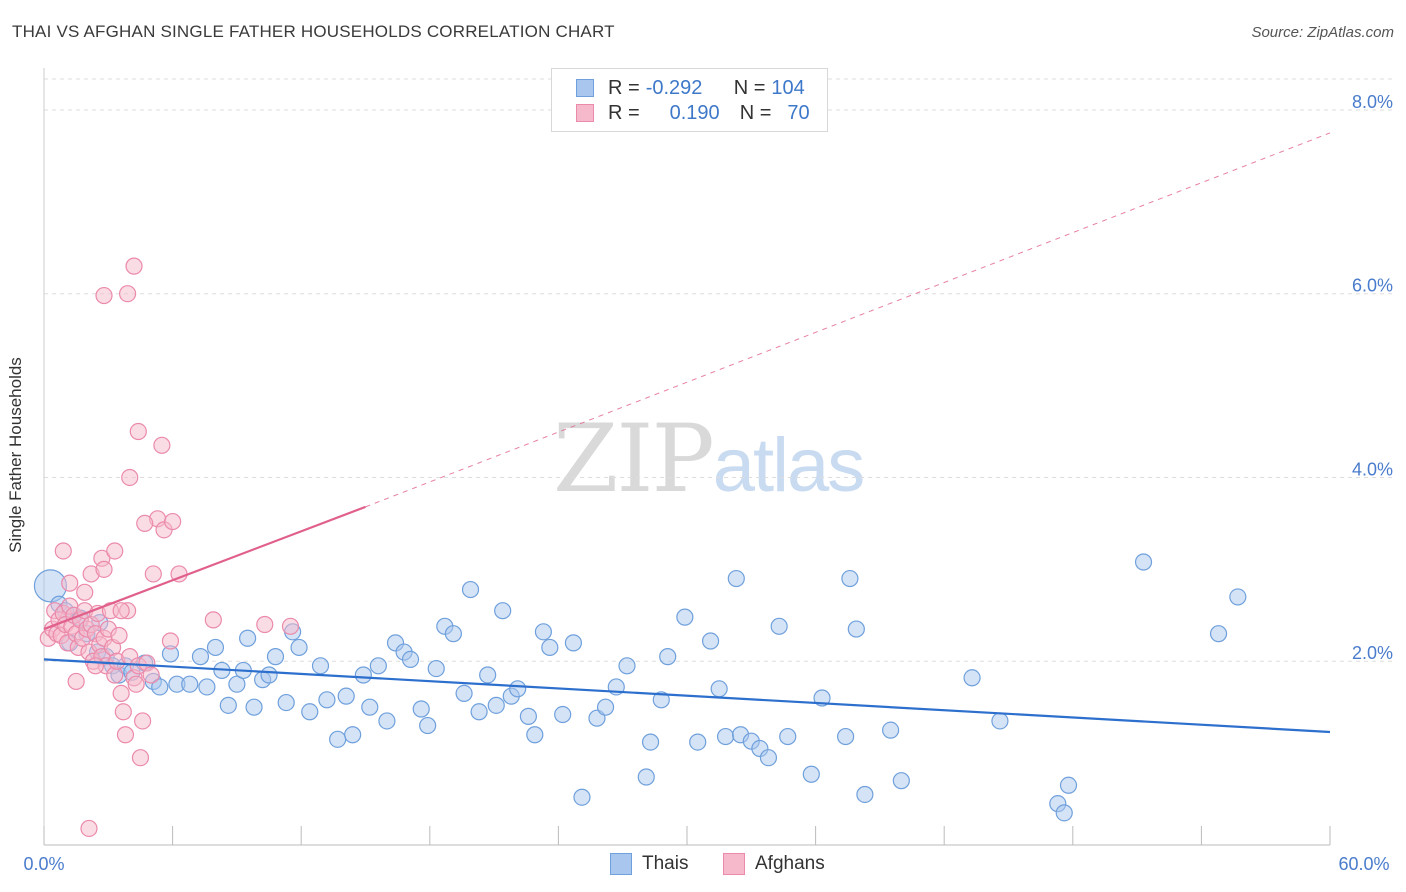 Image resolution: width=1406 pixels, height=892 pixels. I want to click on afghan-trend-line, so click(204, 568).